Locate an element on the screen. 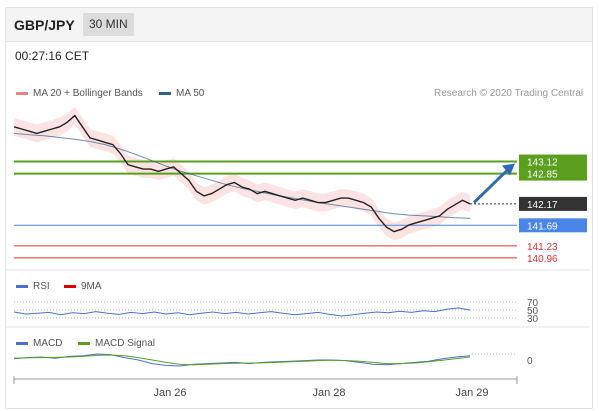 This screenshot has height=411, width=599. legend-bollinger: MA 20 + Bollinger Bands is located at coordinates (79, 93).